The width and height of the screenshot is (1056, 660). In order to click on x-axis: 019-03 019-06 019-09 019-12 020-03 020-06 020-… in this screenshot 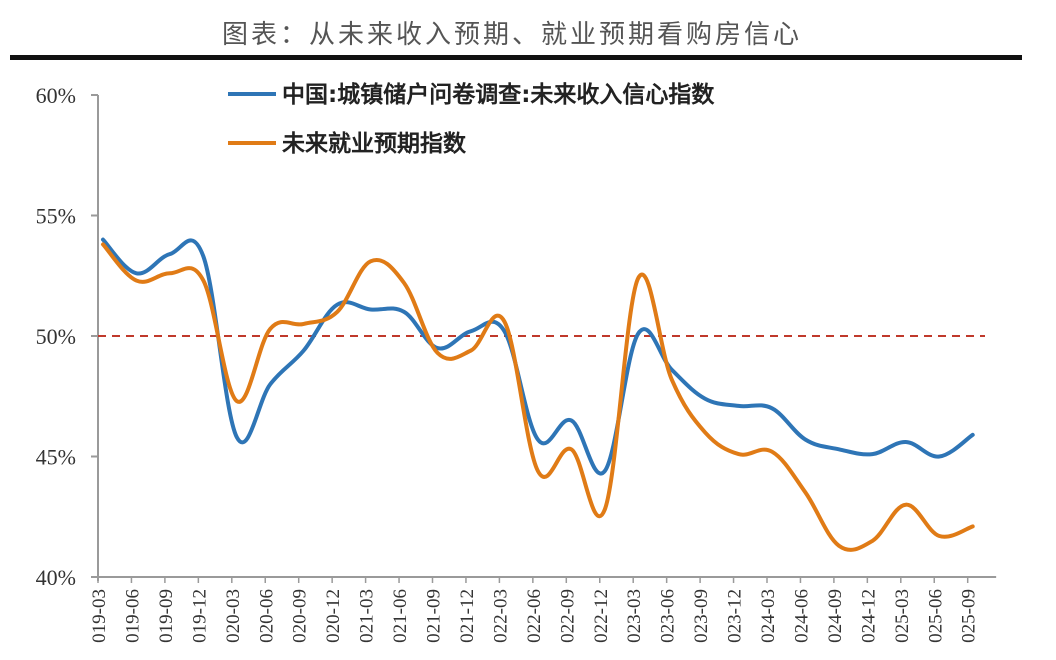, I will do `click(543, 609)`.